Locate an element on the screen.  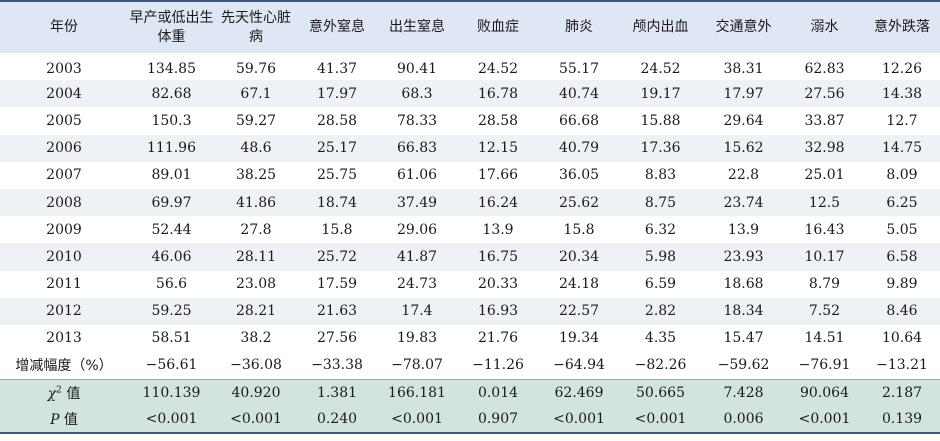
column-header-8: 交通意外 is located at coordinates (743, 27).